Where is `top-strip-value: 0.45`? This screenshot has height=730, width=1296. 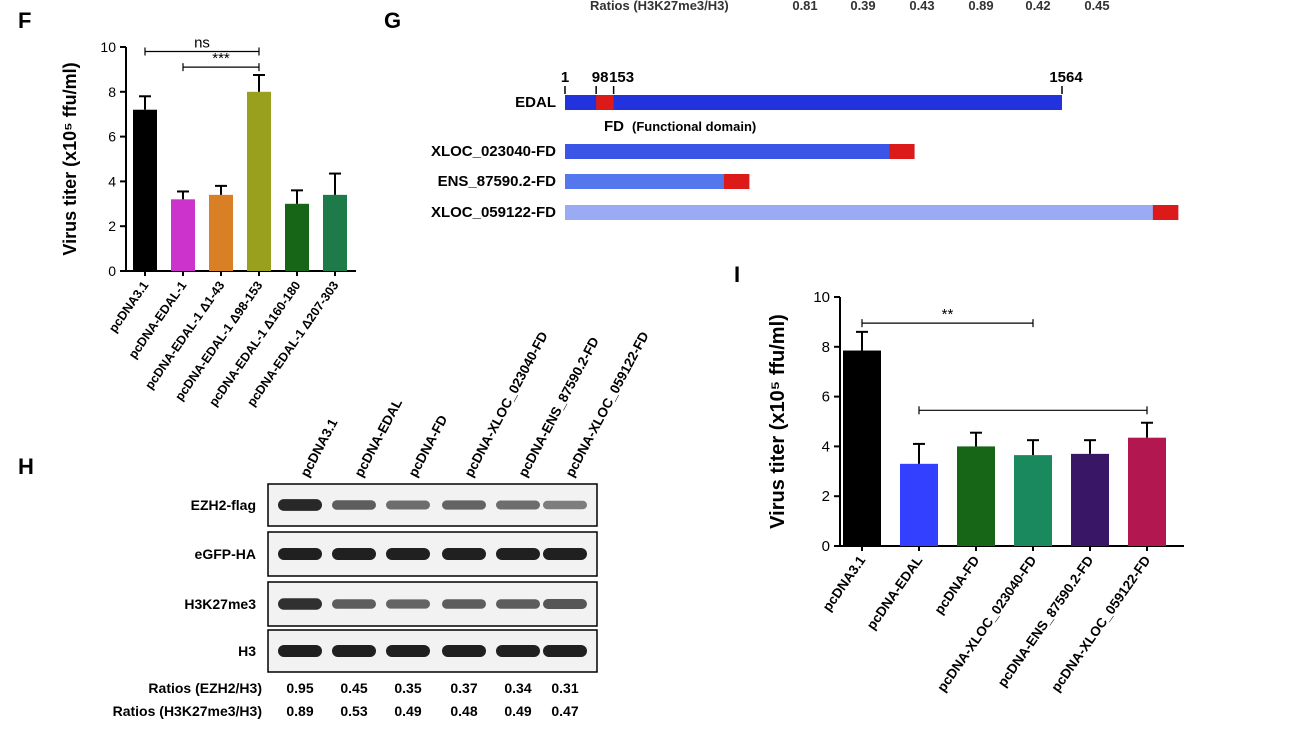 top-strip-value: 0.45 is located at coordinates (1096, 6).